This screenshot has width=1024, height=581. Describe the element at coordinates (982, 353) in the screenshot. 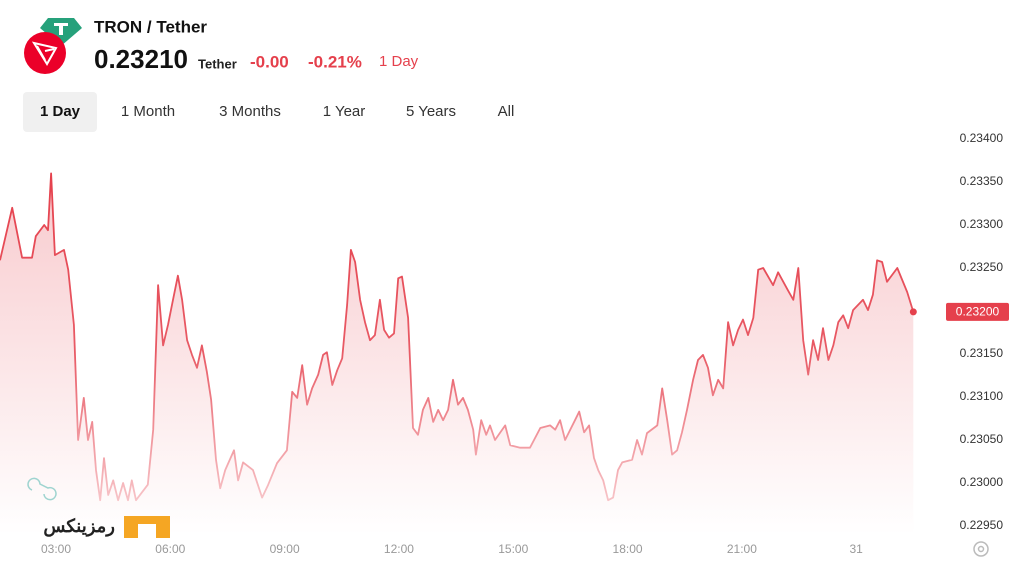

I see `y-tick-label: 0.23150` at that location.